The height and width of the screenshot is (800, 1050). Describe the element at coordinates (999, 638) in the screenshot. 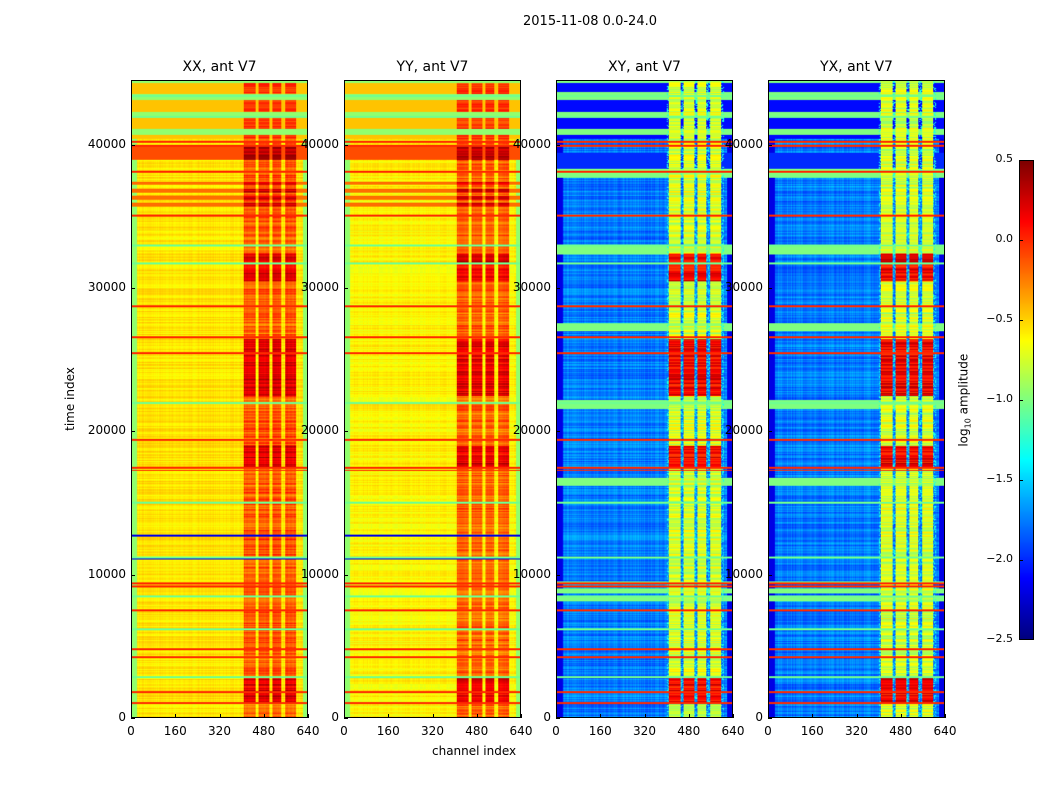

I see `colorbar-tick-label: −2.5` at that location.